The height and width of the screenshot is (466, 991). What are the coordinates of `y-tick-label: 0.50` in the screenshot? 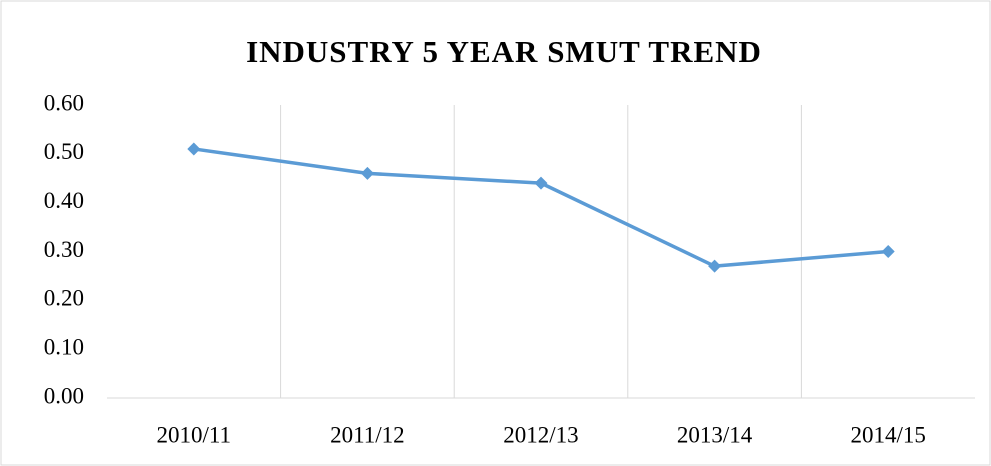 It's located at (64, 151).